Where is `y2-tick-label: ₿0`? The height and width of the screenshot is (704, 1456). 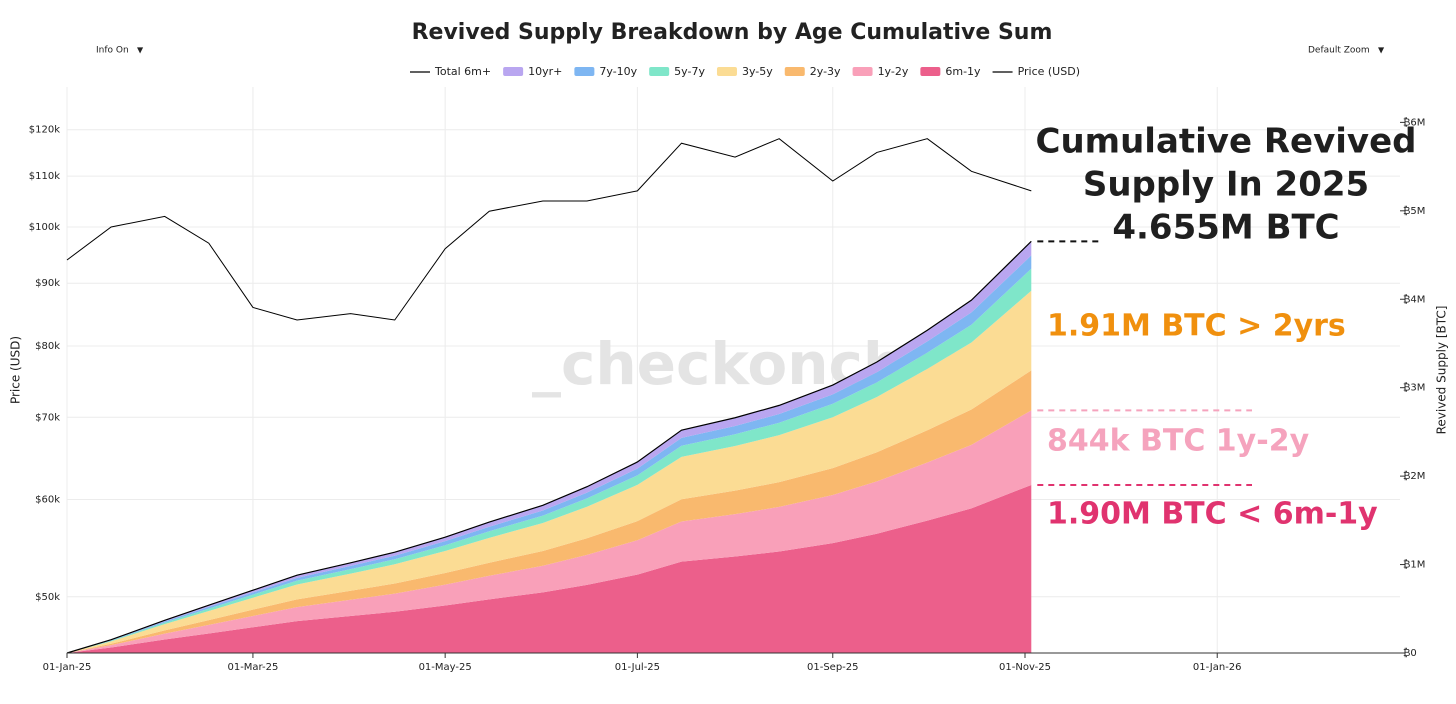 y2-tick-label: ₿0 is located at coordinates (1410, 653).